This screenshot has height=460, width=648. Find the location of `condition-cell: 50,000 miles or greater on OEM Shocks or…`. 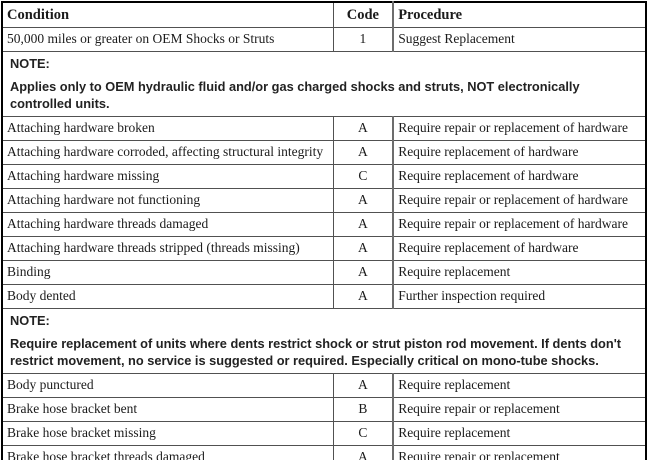

condition-cell: 50,000 miles or greater on OEM Shocks or… is located at coordinates (167, 39).